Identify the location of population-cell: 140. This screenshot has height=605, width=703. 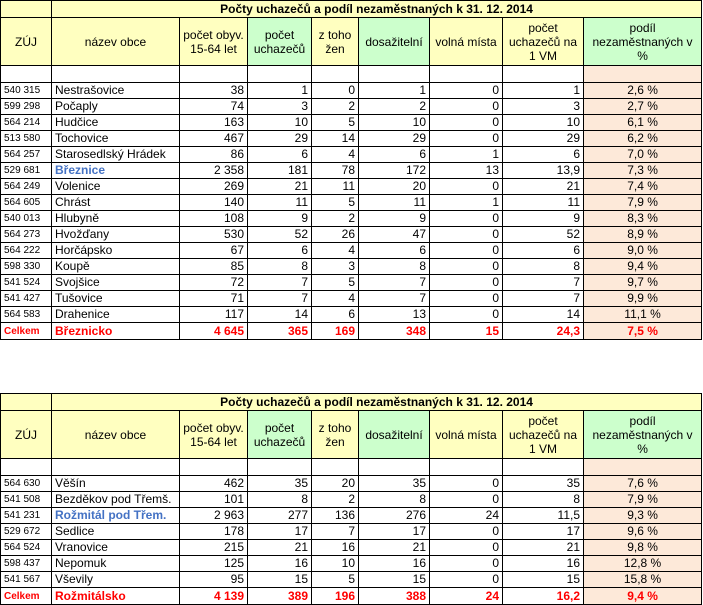
(213, 202).